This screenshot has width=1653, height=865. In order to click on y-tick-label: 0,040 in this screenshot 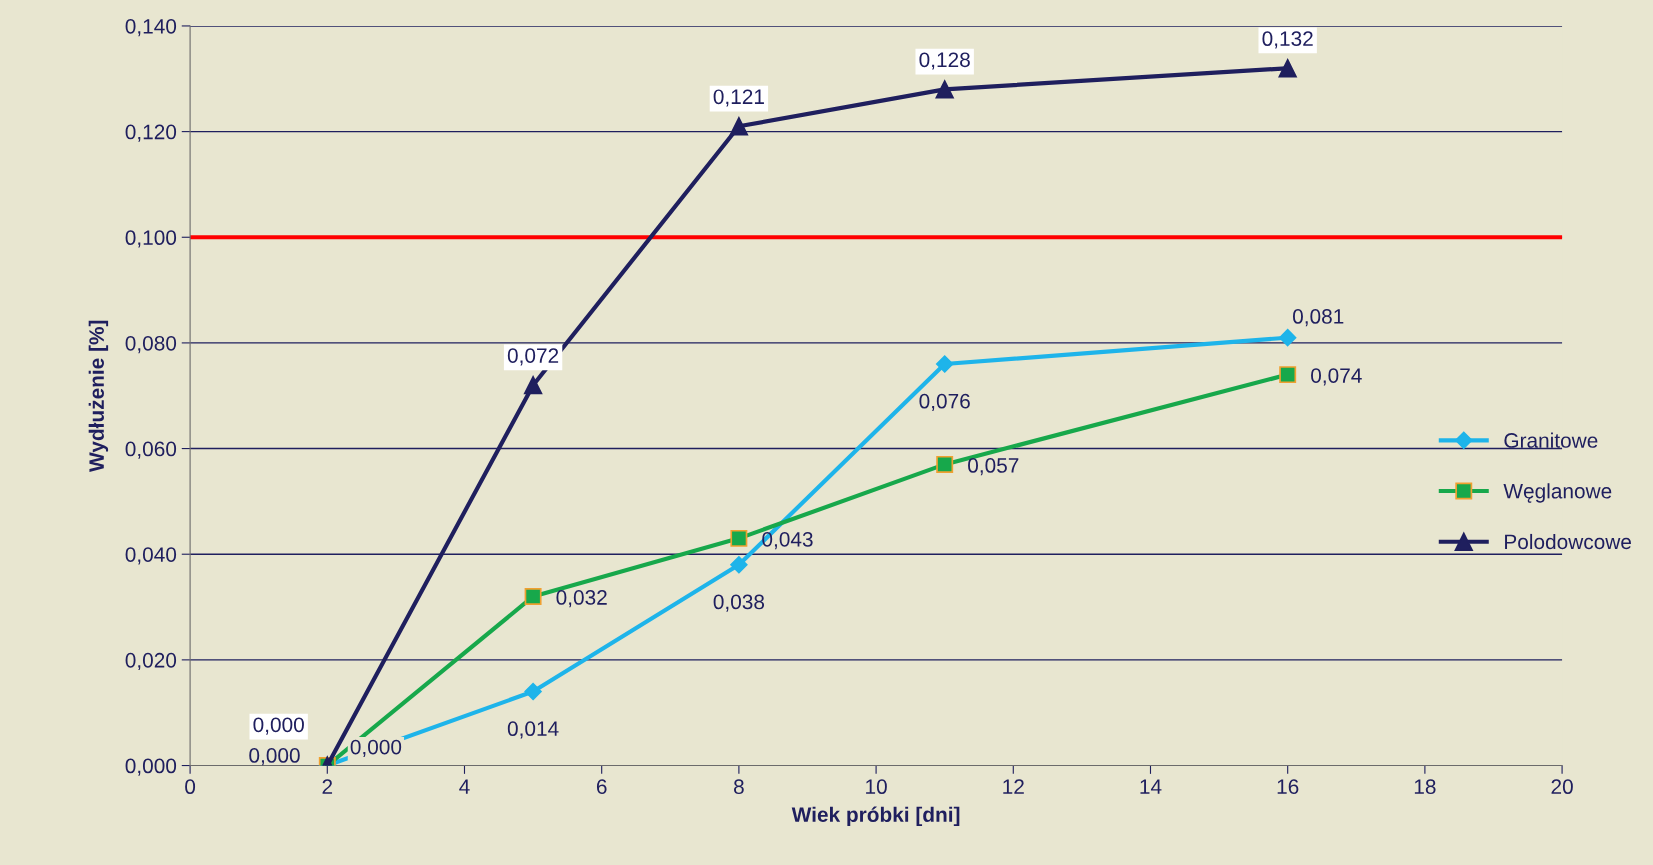, I will do `click(151, 556)`.